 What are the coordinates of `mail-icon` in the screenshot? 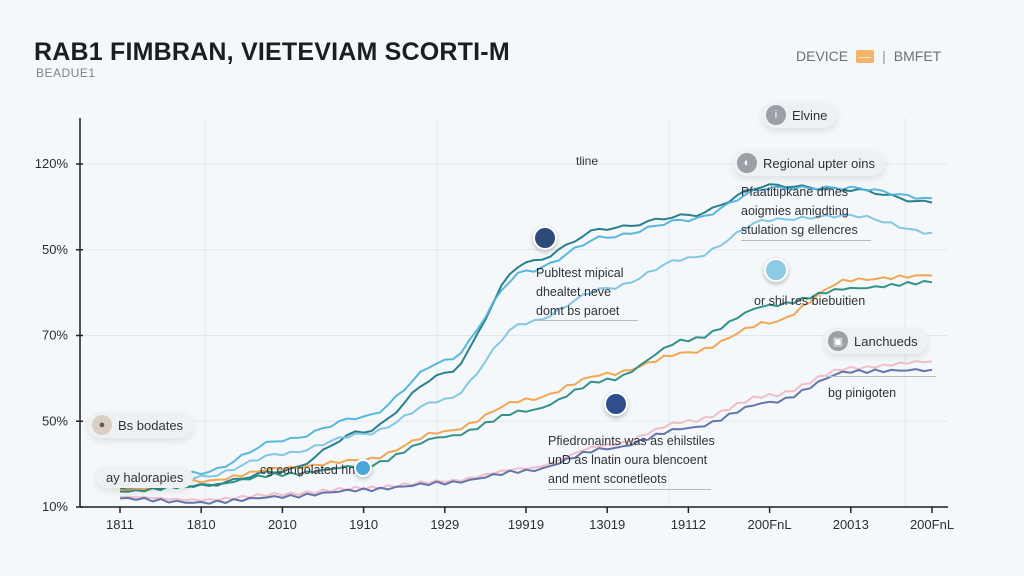 It's located at (865, 56).